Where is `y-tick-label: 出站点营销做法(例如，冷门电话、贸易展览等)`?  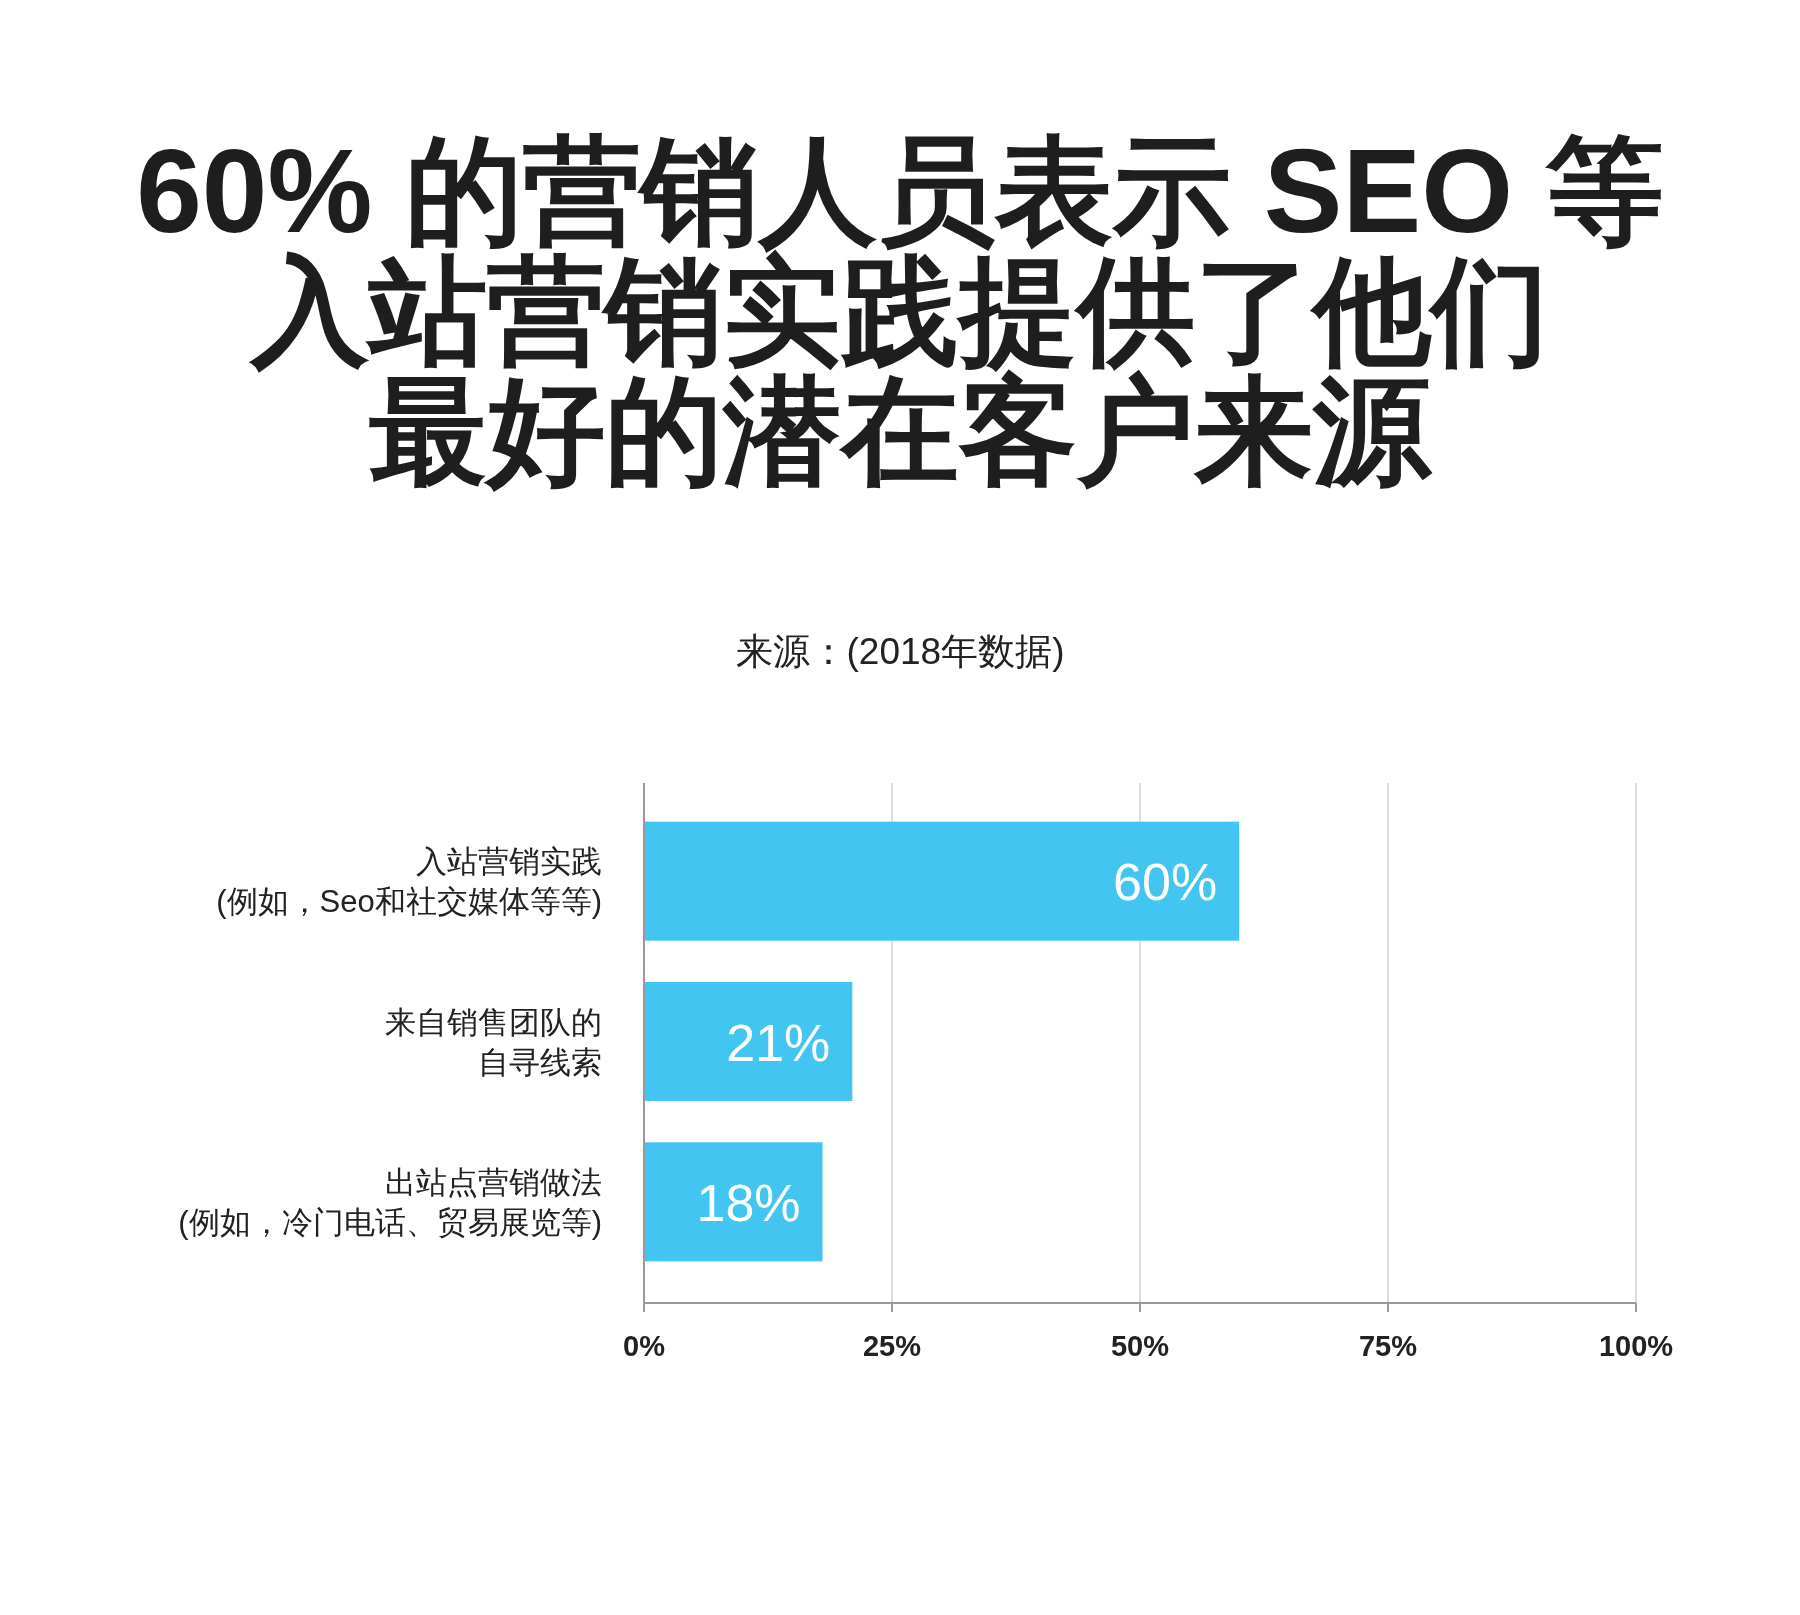
y-tick-label: 出站点营销做法(例如，冷门电话、贸易展览等) is located at coordinates (390, 1202).